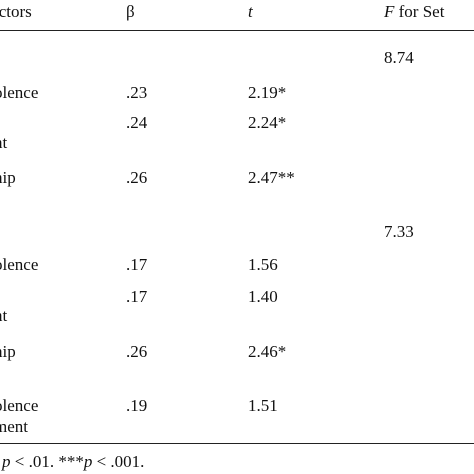 Image resolution: width=474 pixels, height=474 pixels. What do you see at coordinates (267, 122) in the screenshot?
I see `table-row-t: 2.24*` at bounding box center [267, 122].